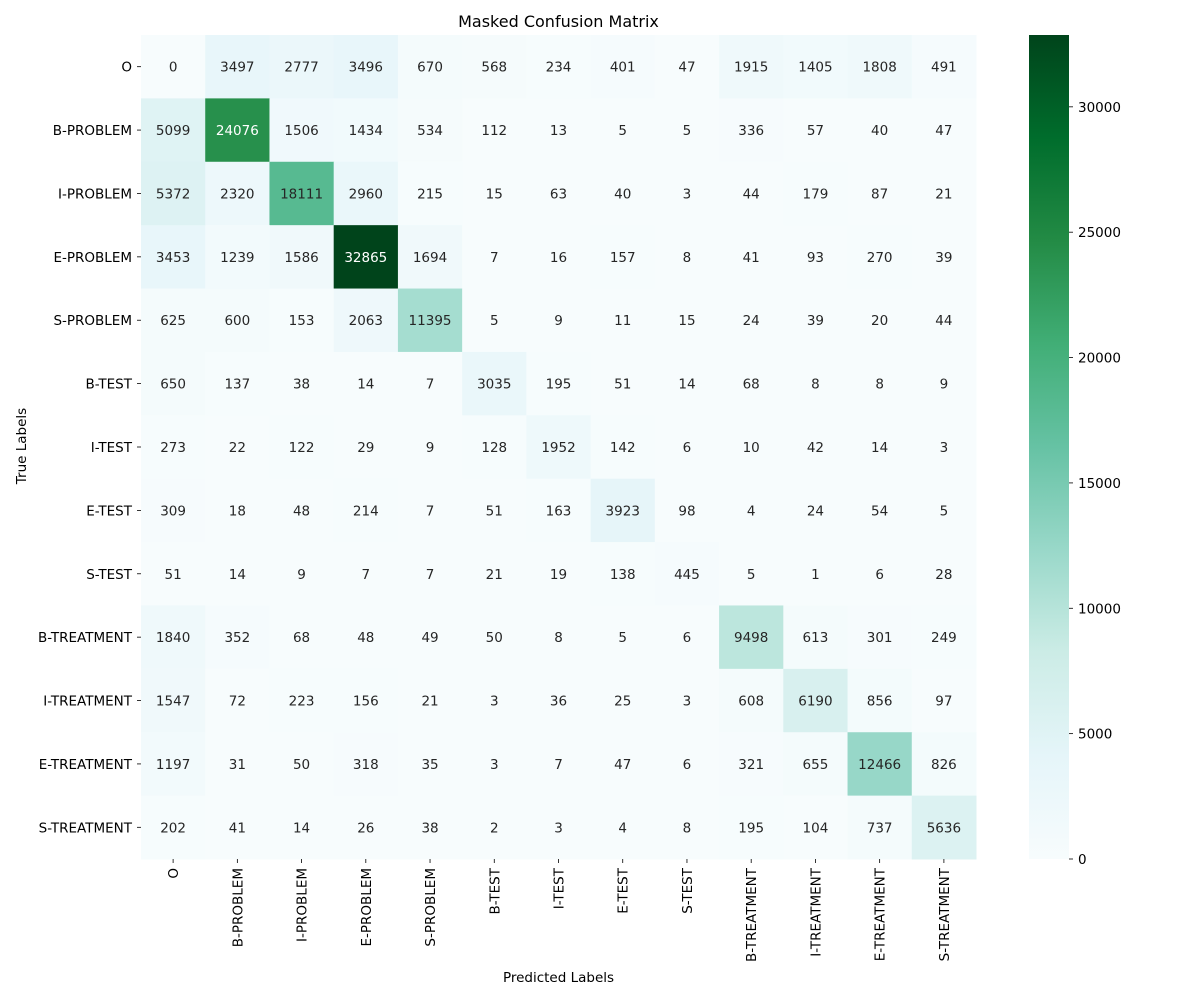 Image resolution: width=1200 pixels, height=1000 pixels. I want to click on x-tick-label: S-PROBLEM, so click(431, 907).